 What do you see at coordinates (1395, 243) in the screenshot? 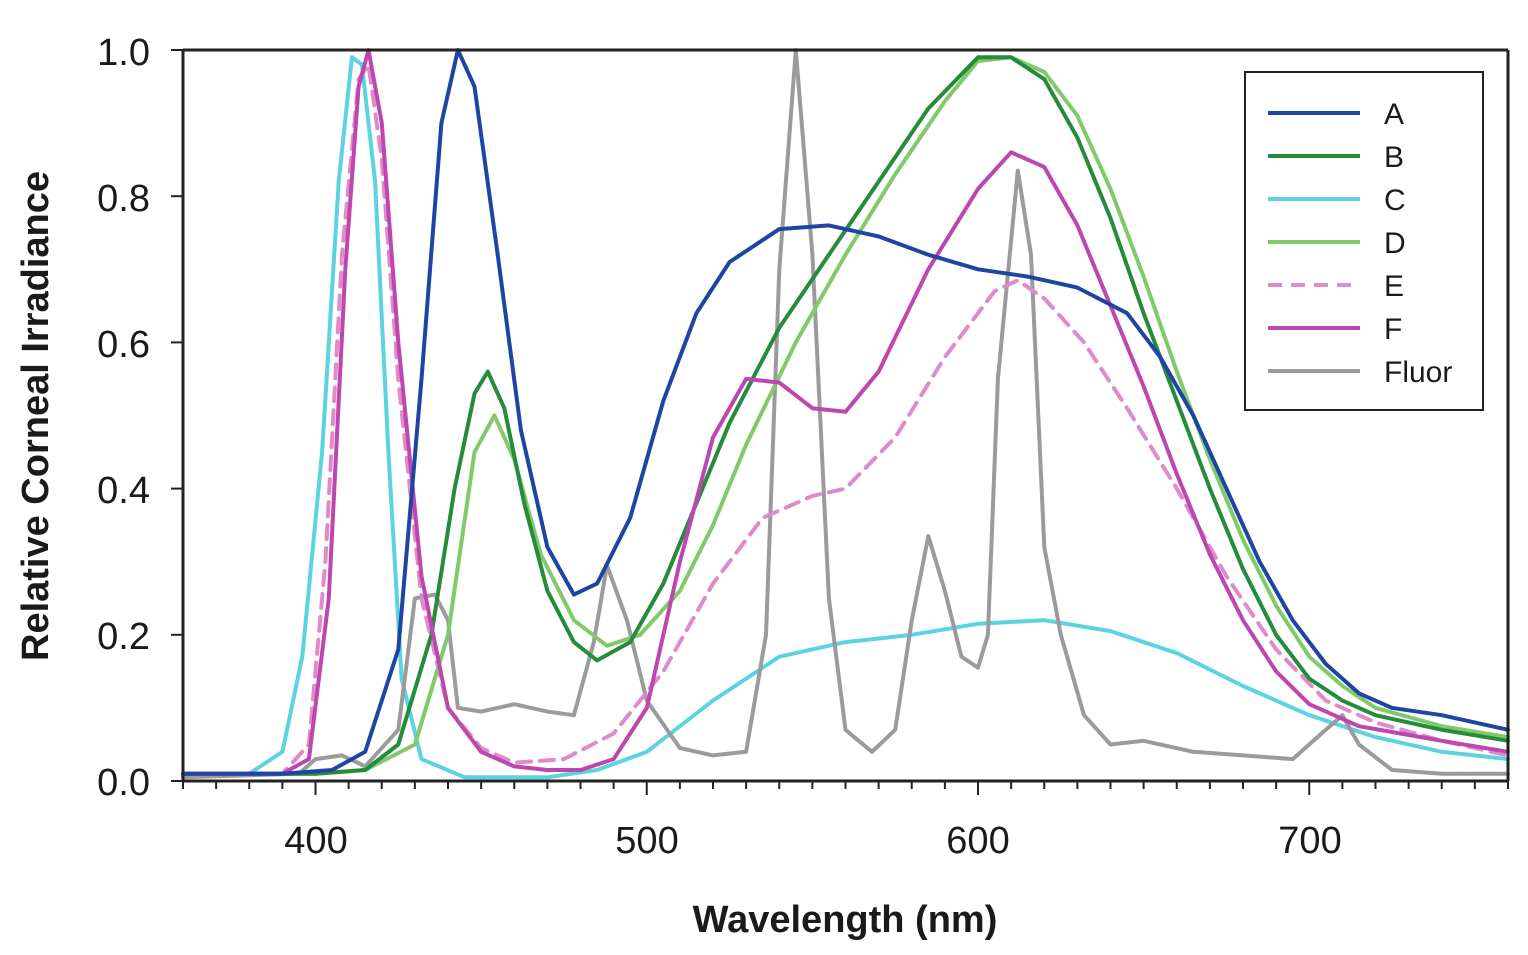
I see `legend-label-d: D` at bounding box center [1395, 243].